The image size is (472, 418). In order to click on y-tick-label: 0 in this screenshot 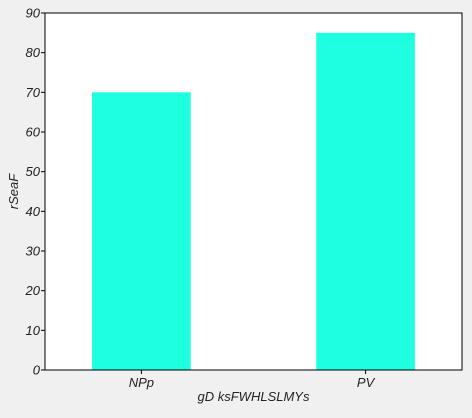, I will do `click(37, 370)`.